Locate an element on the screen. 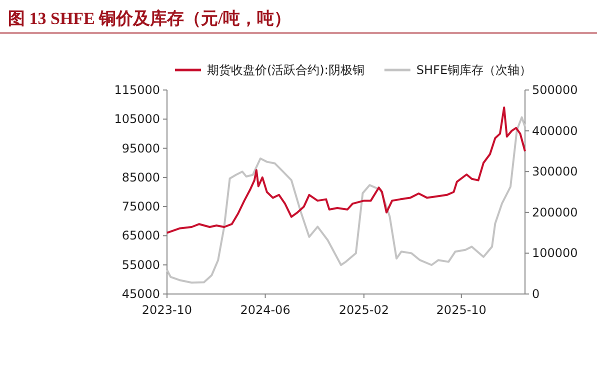  y-tick-label: 45000 is located at coordinates (141, 294).